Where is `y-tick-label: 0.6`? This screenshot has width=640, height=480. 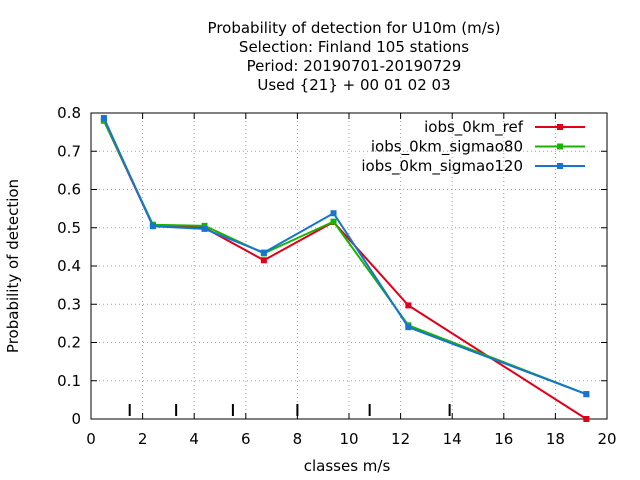
y-tick-label: 0.6 is located at coordinates (69, 190).